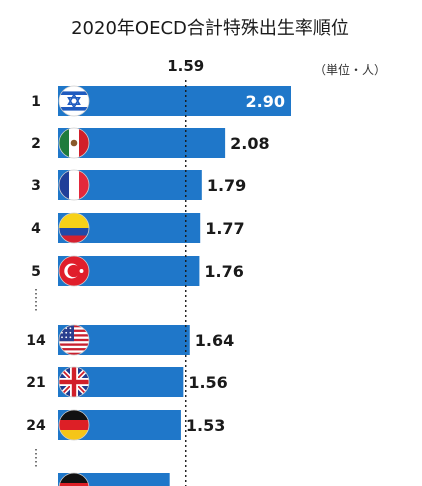 The image size is (422, 486). I want to click on value-label: 1.79, so click(226, 185).